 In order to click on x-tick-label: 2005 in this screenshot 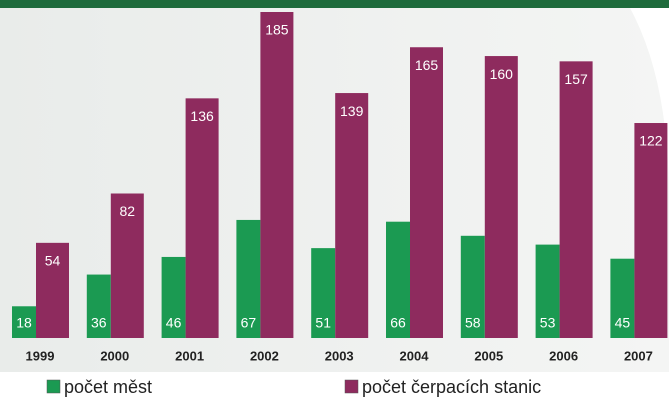, I will do `click(488, 355)`.